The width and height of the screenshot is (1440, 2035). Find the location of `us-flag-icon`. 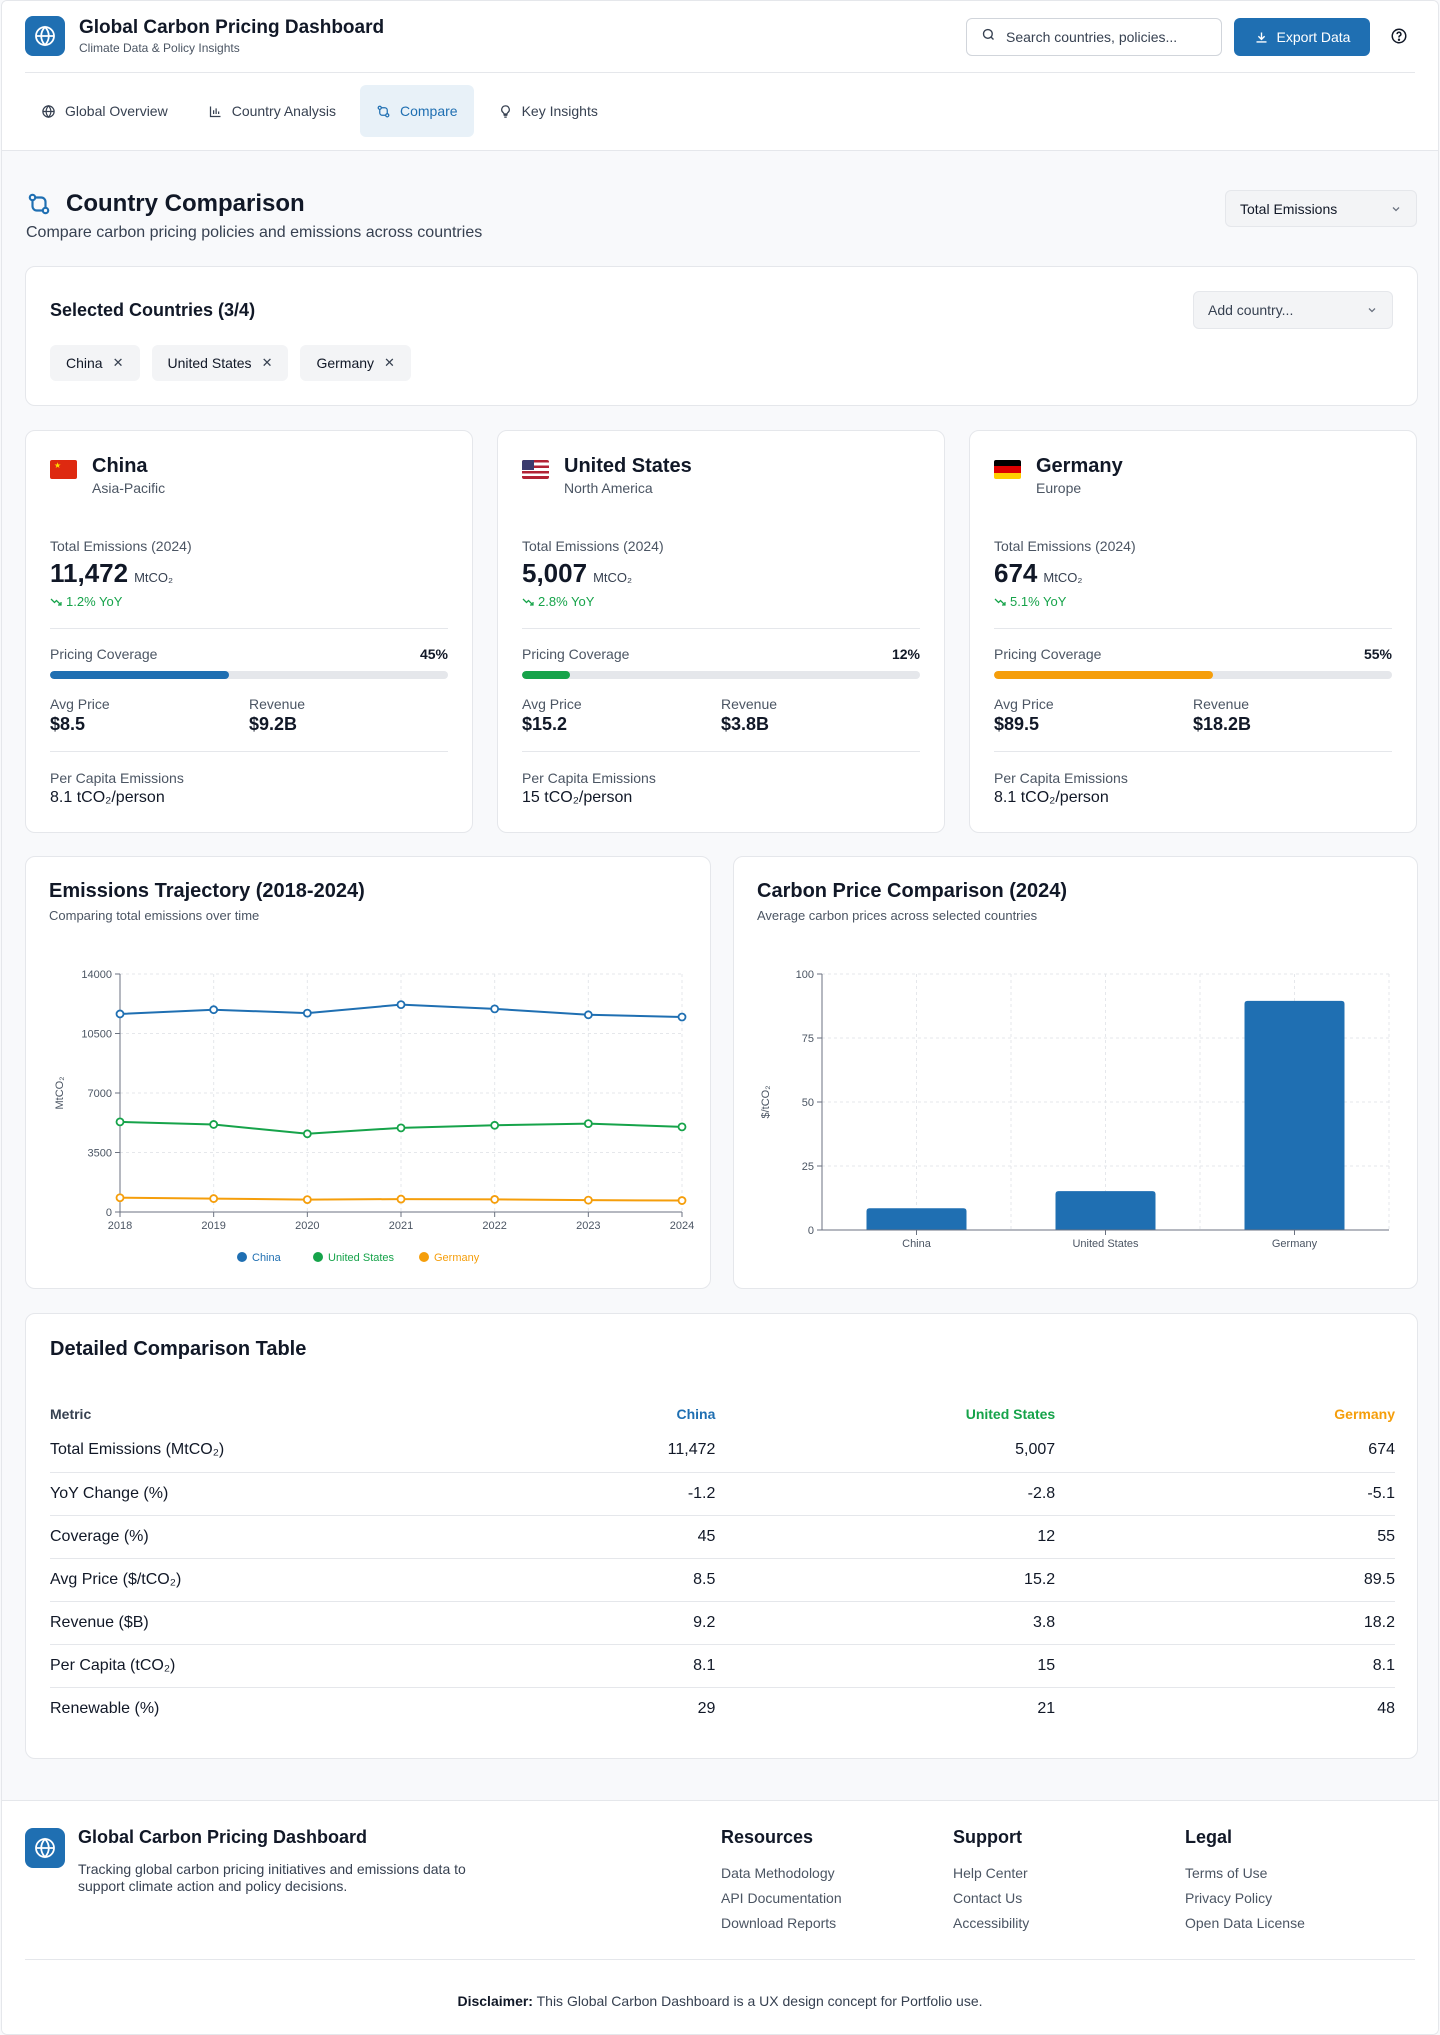

us-flag-icon is located at coordinates (535, 469).